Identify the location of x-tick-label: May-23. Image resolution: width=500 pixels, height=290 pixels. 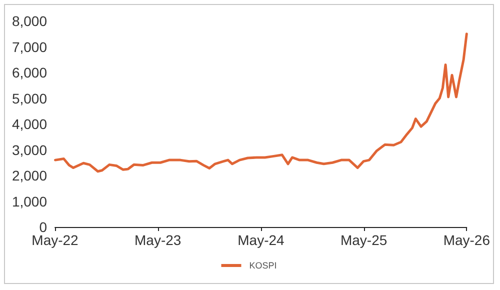
(158, 240).